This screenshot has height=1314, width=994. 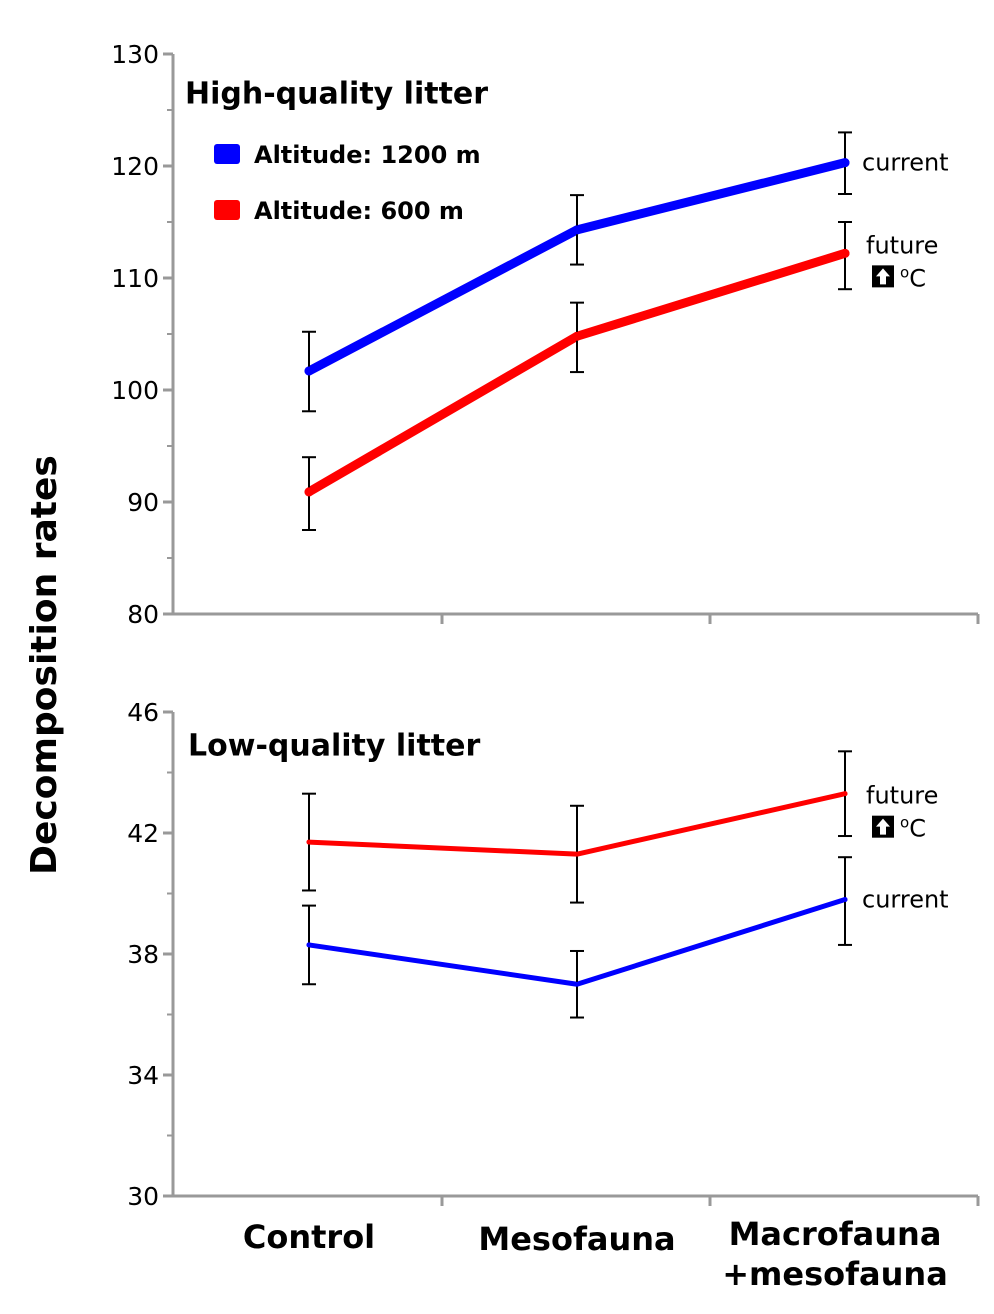 I want to click on y-tick-label: 90, so click(x=143, y=502).